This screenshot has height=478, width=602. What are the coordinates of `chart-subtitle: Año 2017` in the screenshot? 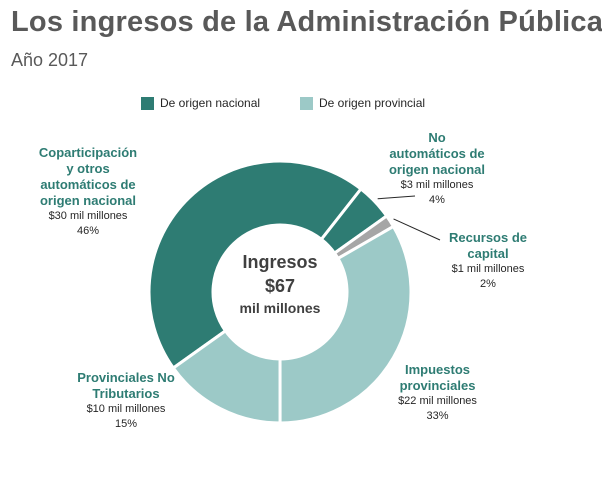 It's located at (50, 60).